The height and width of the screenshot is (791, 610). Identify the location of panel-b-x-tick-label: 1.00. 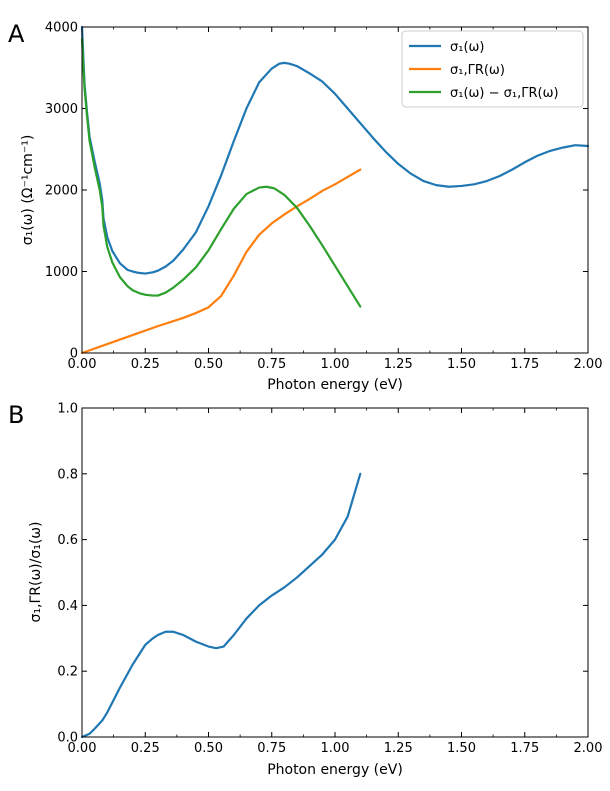
(335, 748).